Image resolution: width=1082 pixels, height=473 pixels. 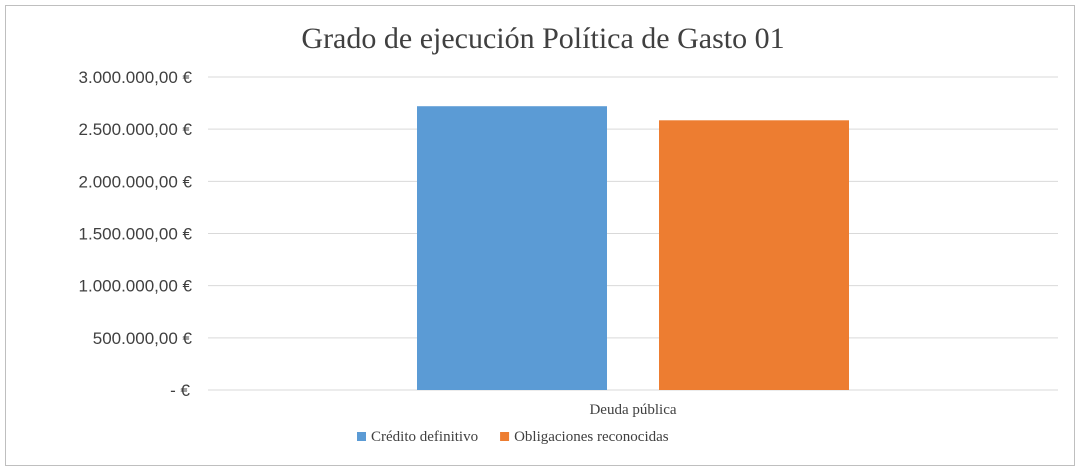 I want to click on y-tick-label: 2.000.000,00 €, so click(x=136, y=181).